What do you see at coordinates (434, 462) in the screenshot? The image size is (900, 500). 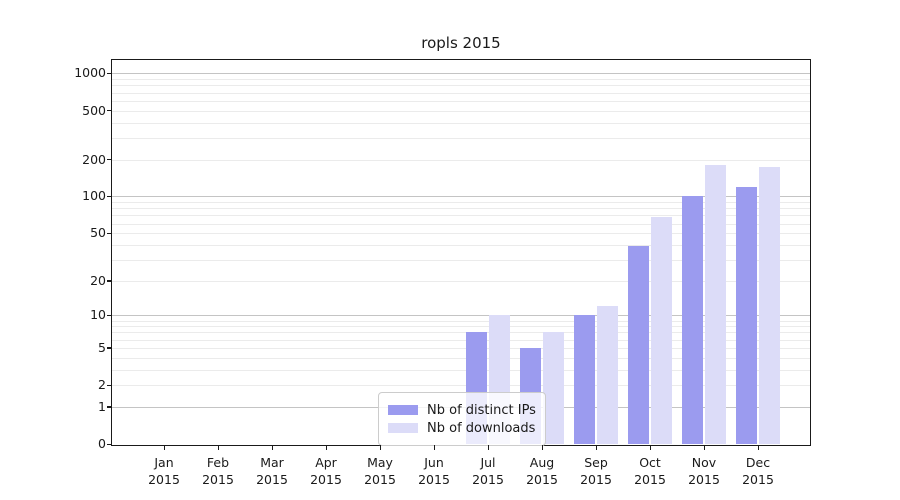 I see `x-tick-month: Jun` at bounding box center [434, 462].